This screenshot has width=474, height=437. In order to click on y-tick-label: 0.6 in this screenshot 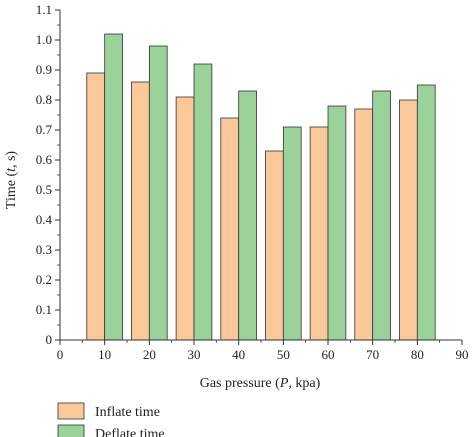, I will do `click(44, 159)`.